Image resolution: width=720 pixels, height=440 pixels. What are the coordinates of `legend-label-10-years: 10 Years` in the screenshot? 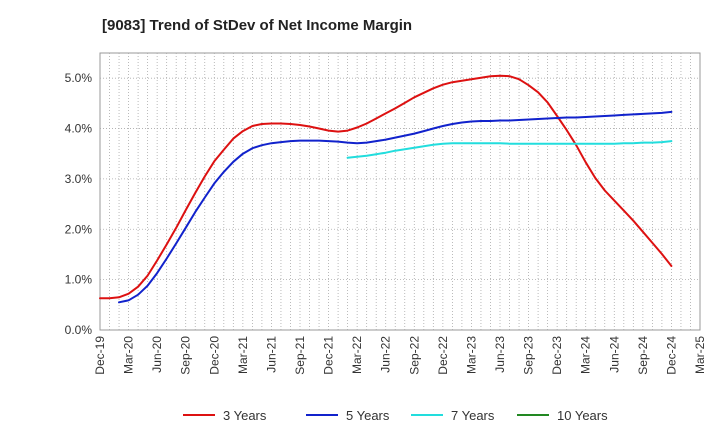 It's located at (582, 415).